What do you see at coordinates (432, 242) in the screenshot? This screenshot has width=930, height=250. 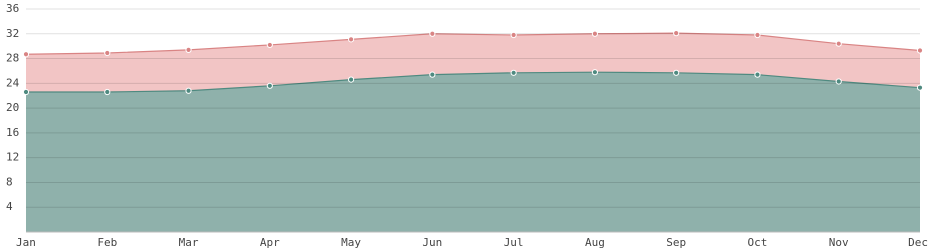 I see `x-tick-label: Jun` at bounding box center [432, 242].